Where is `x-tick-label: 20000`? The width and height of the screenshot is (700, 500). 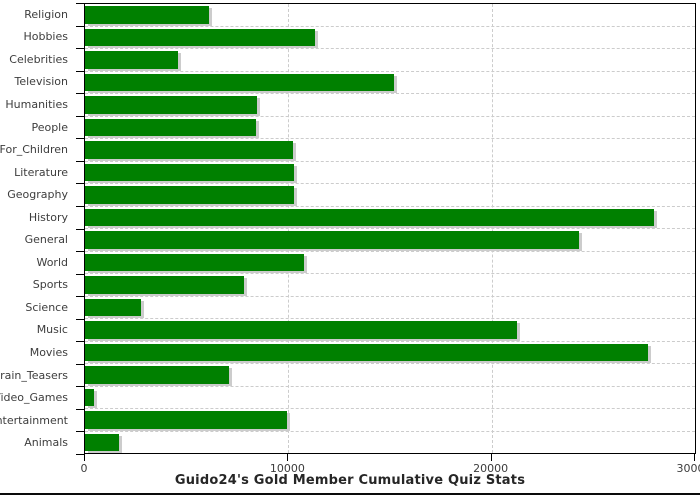 x-tick-label: 20000 is located at coordinates (491, 468).